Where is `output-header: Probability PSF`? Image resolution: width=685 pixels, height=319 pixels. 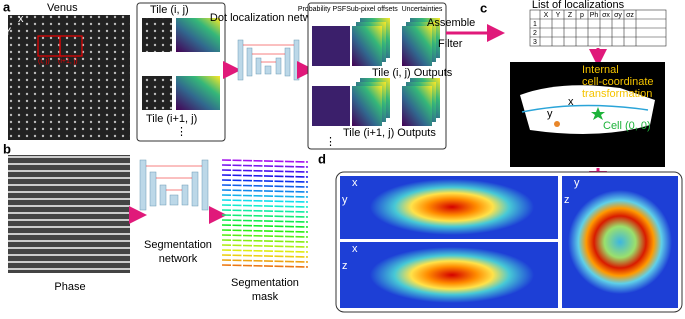
output-header: Probability PSF is located at coordinates (322, 9).